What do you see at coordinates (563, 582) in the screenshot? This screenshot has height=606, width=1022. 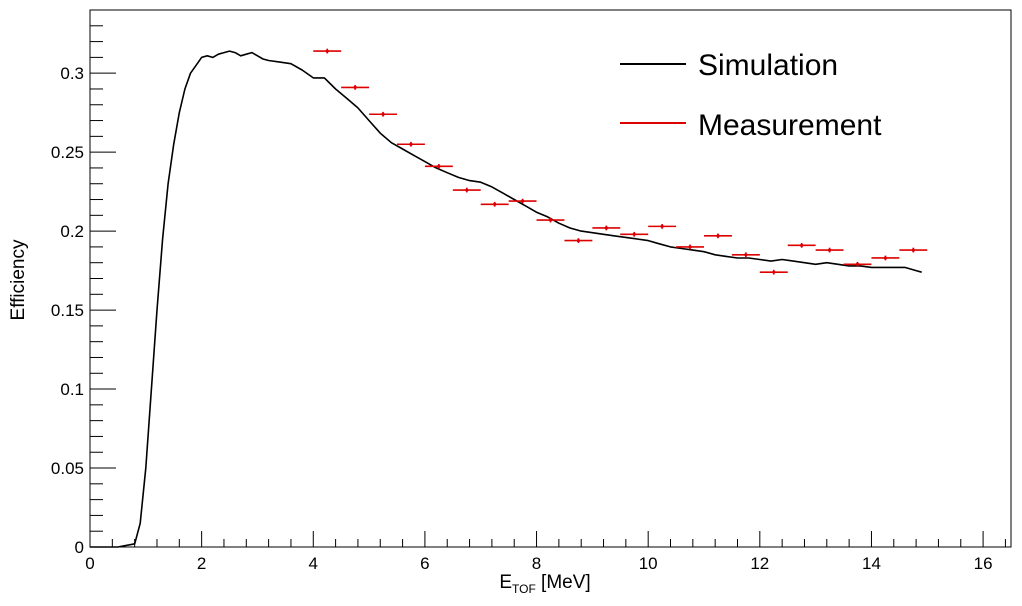 I see `x-axis-title-unit: [MeV]` at bounding box center [563, 582].